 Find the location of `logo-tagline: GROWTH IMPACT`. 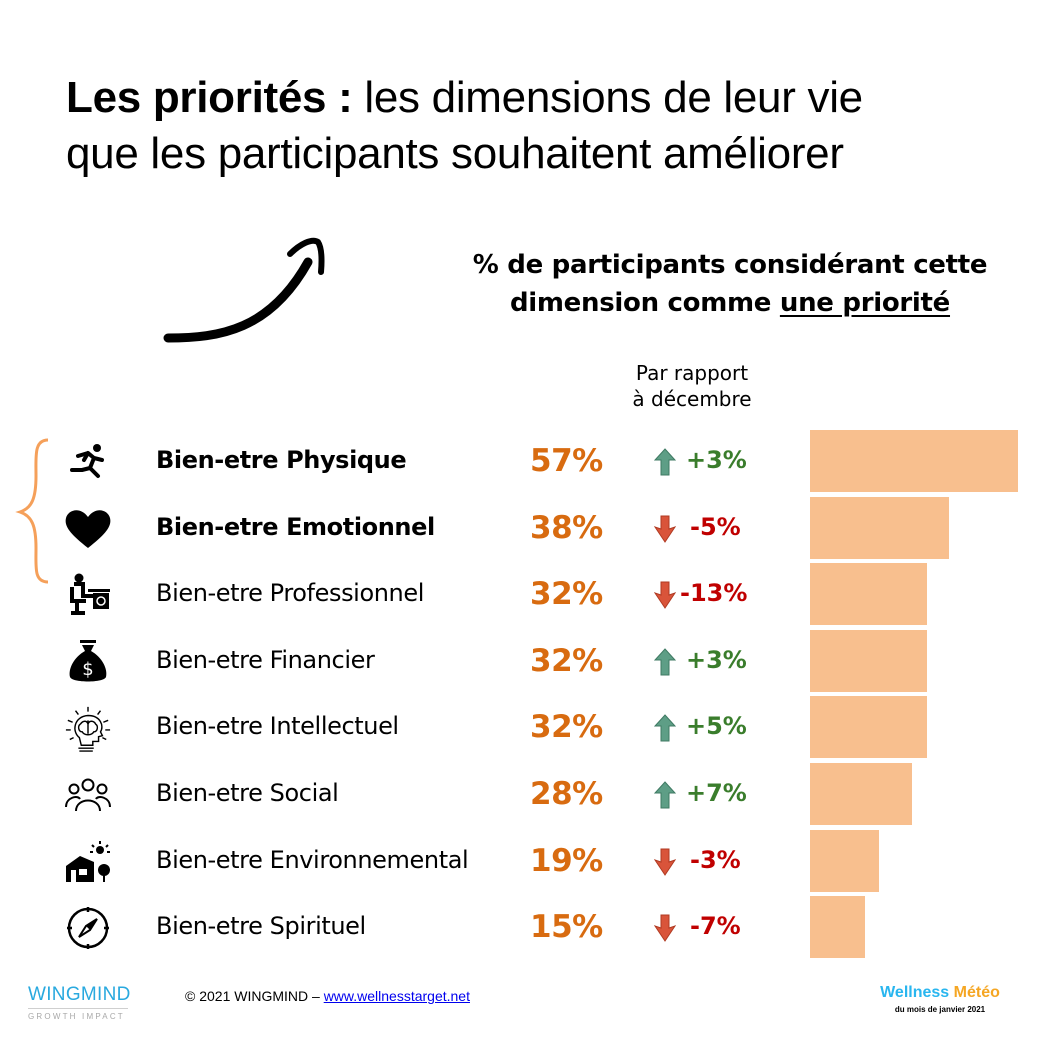

logo-tagline: GROWTH IMPACT is located at coordinates (76, 1016).